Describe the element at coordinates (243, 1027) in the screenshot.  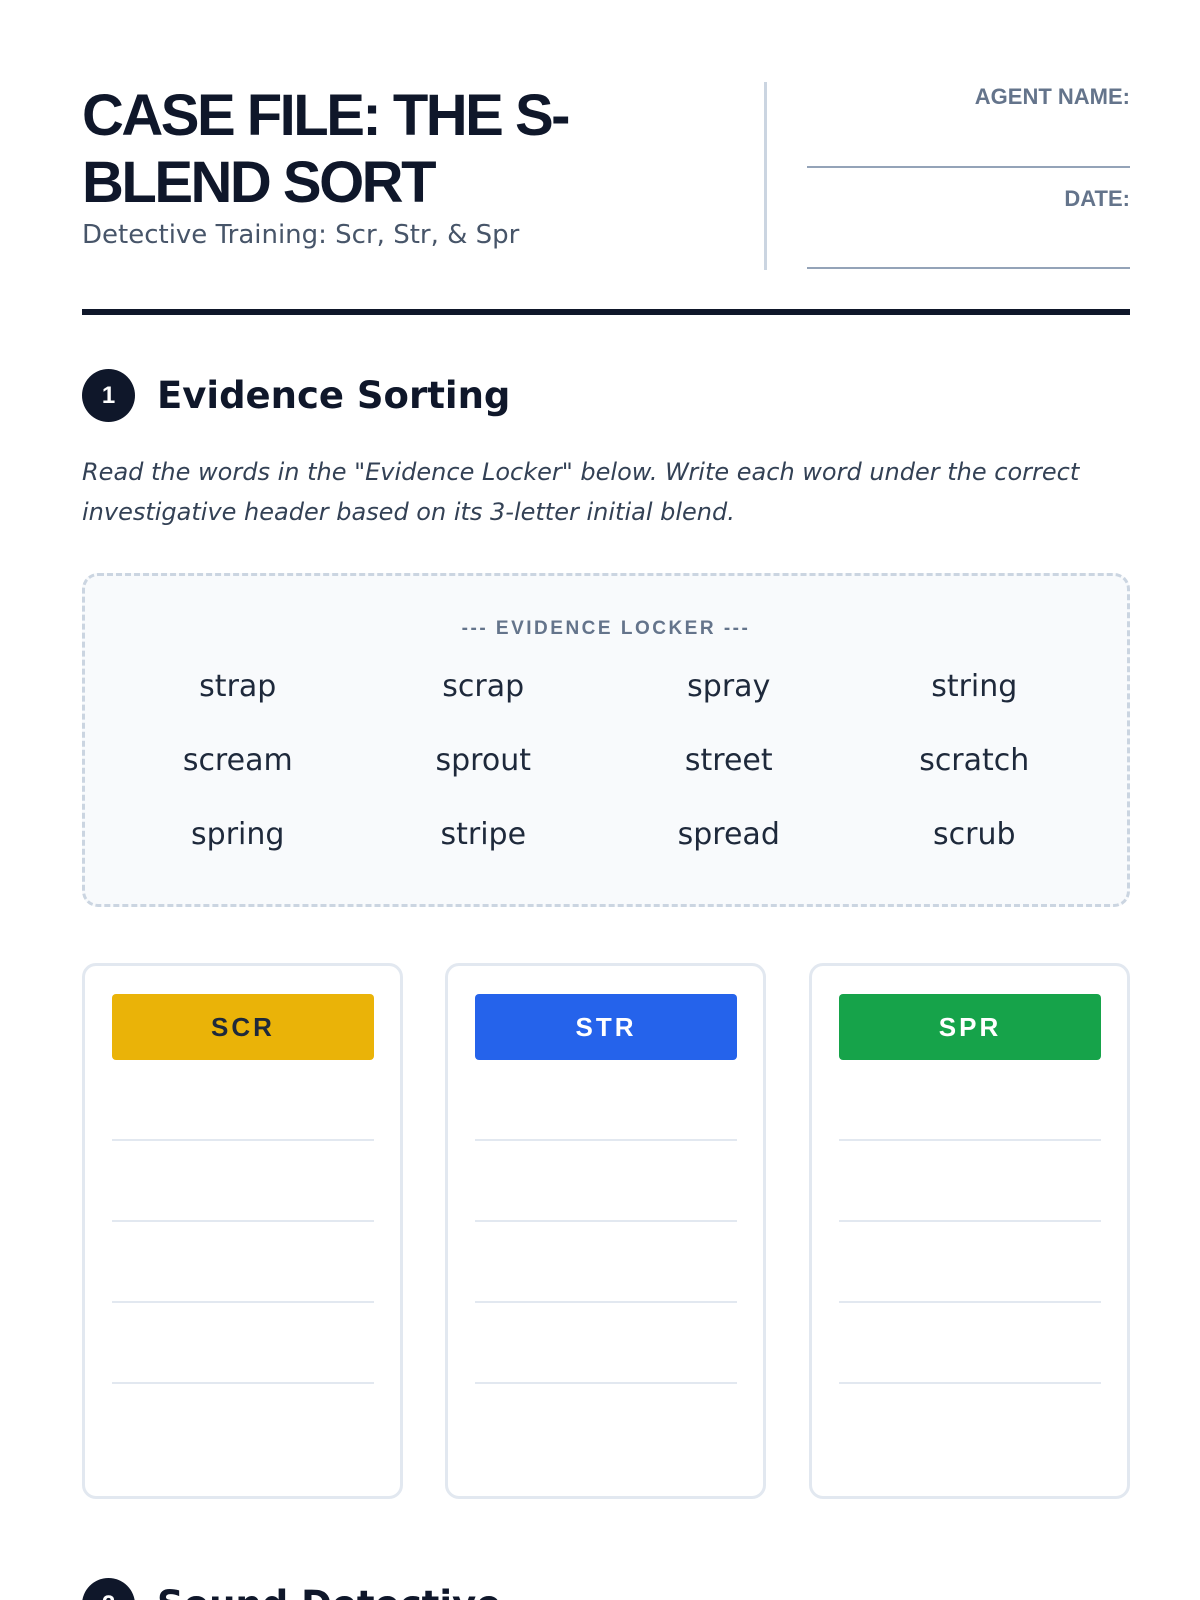
I see `column-header: SCR` at that location.